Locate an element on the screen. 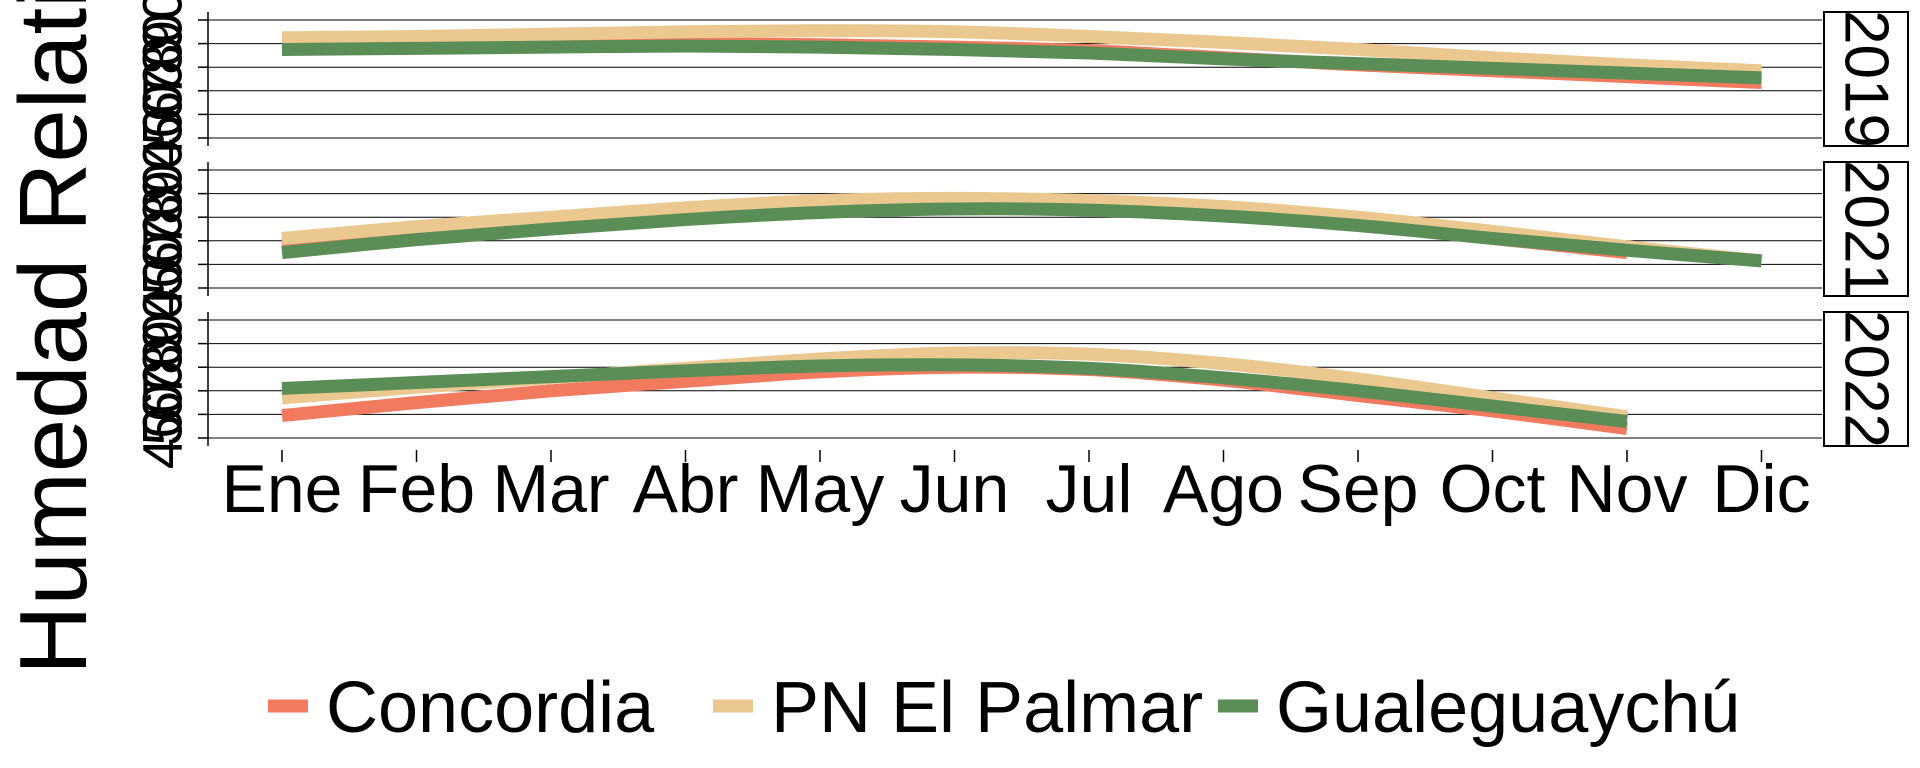 This screenshot has width=1920, height=768. series-line-pn-el-palmar-2019 is located at coordinates (1021, 51).